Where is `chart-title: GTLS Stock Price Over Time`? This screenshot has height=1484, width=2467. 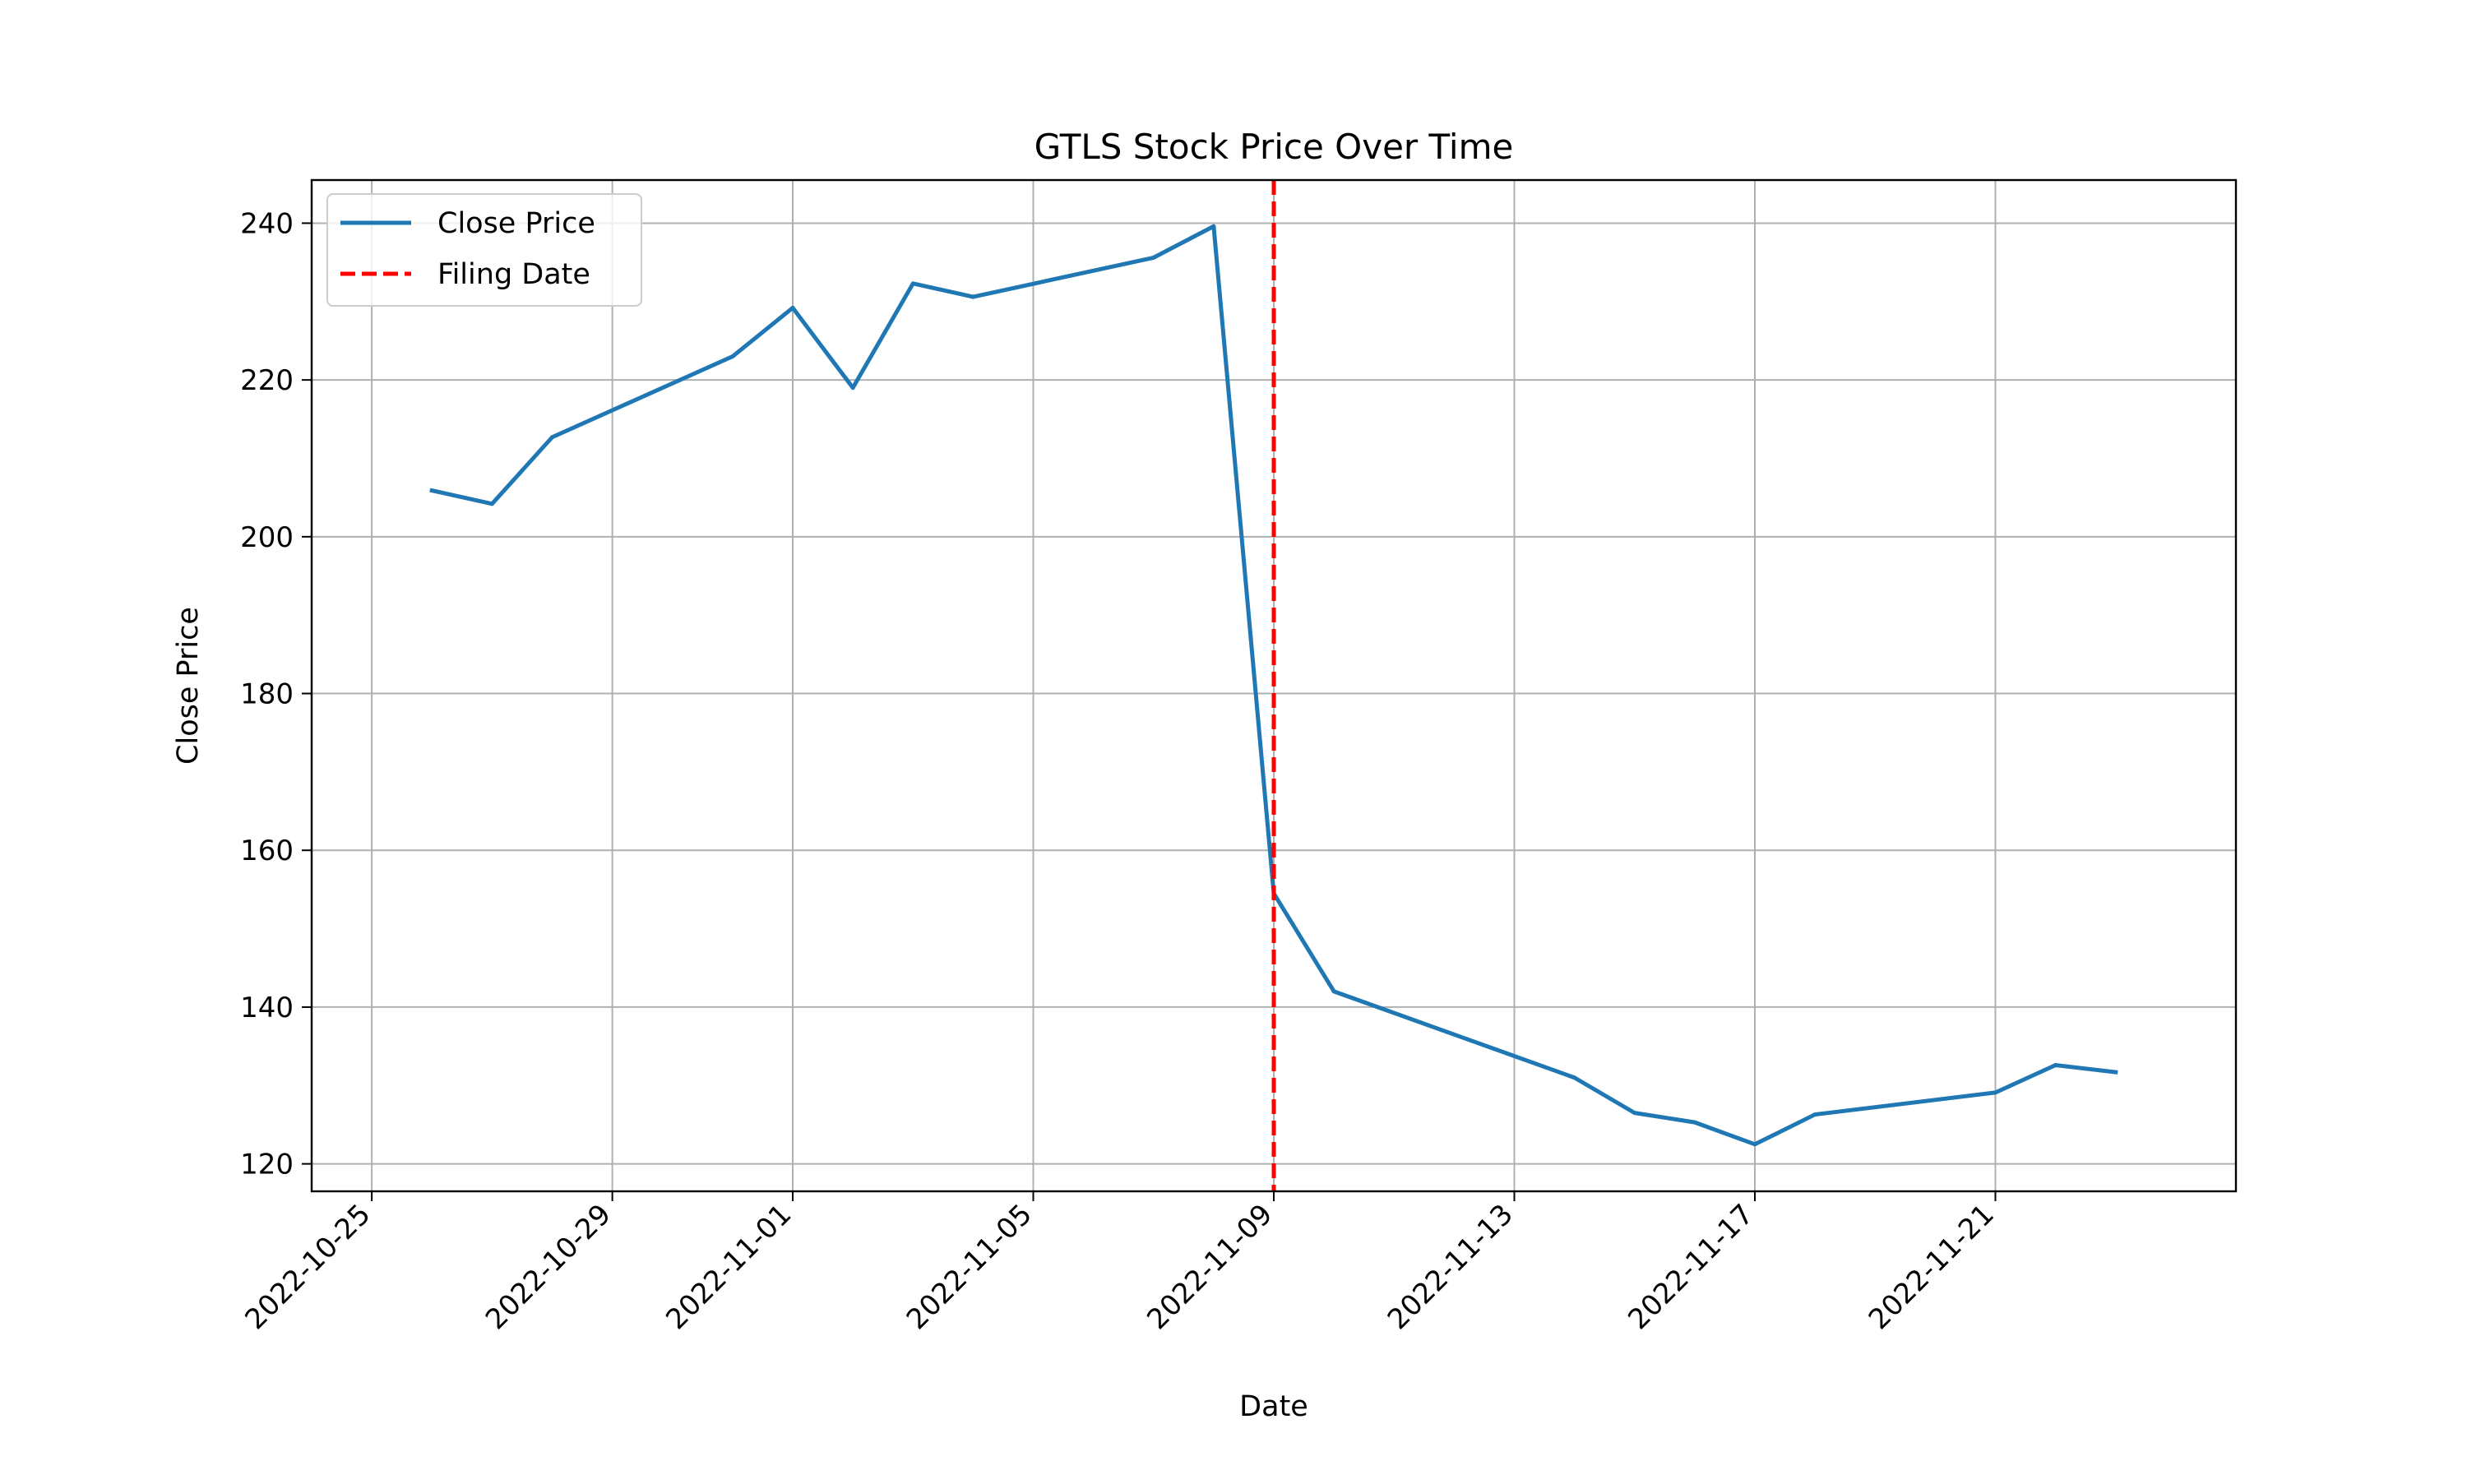 chart-title: GTLS Stock Price Over Time is located at coordinates (1274, 147).